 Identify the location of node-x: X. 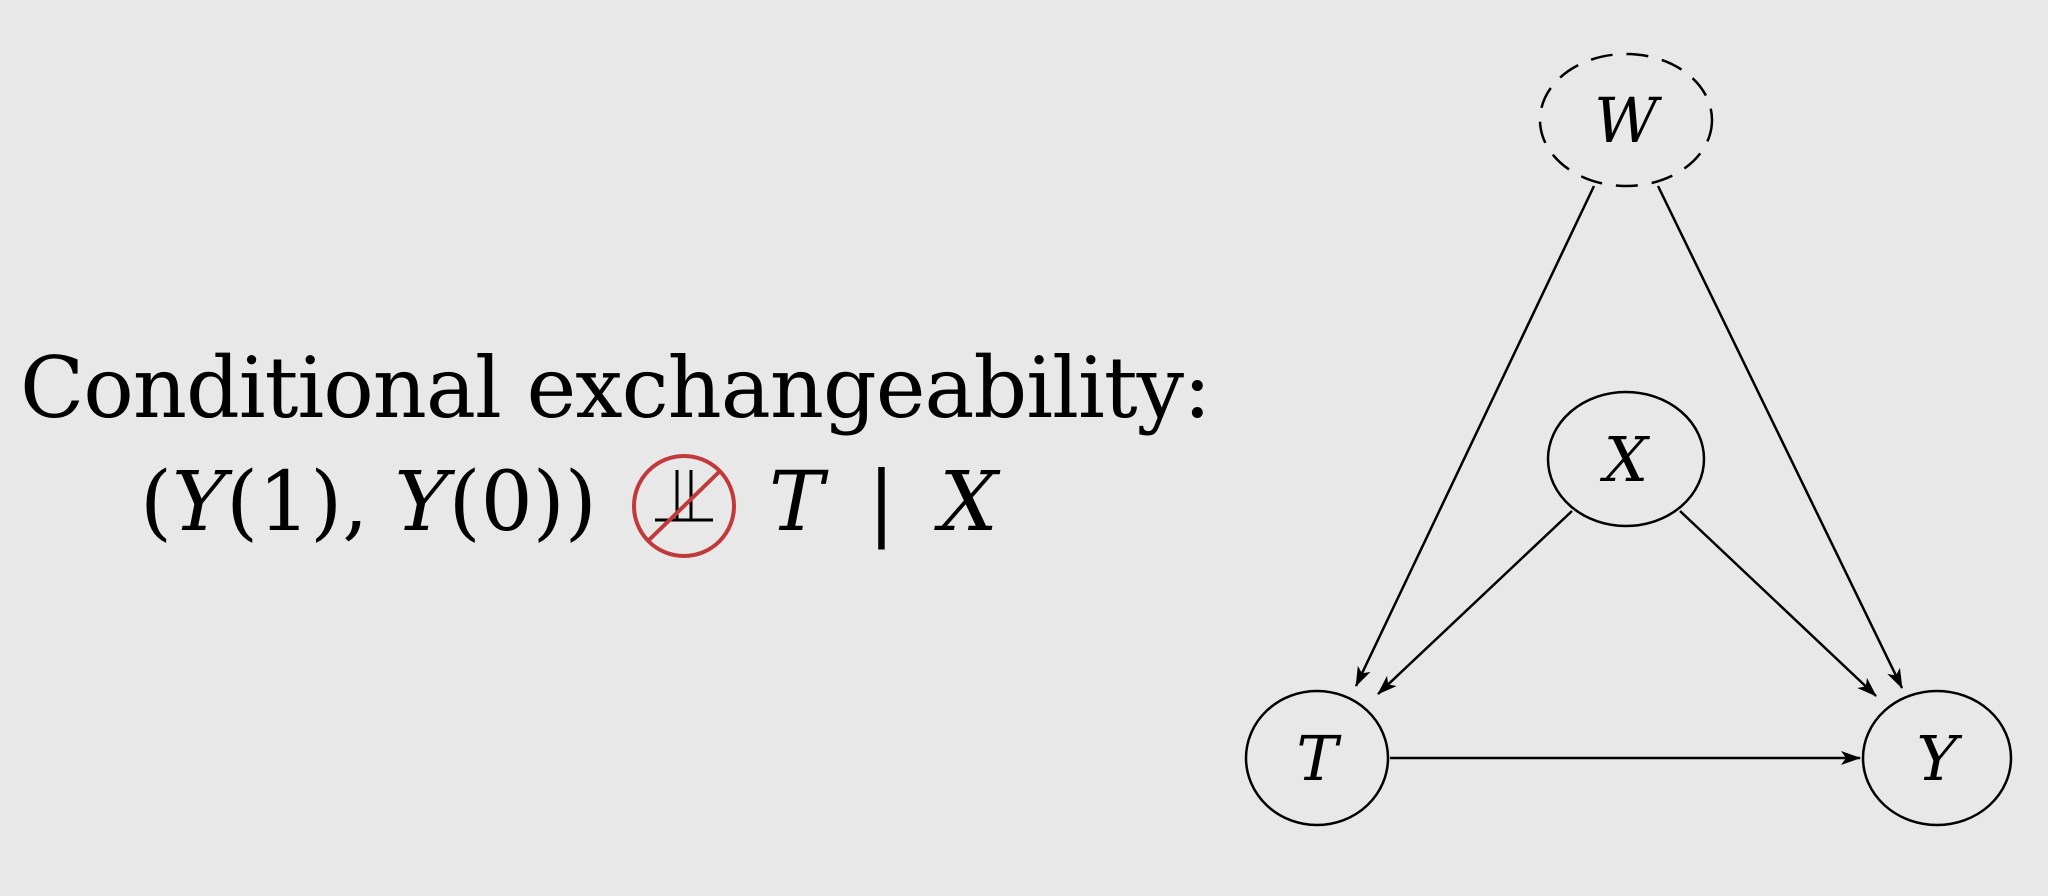
(1626, 459).